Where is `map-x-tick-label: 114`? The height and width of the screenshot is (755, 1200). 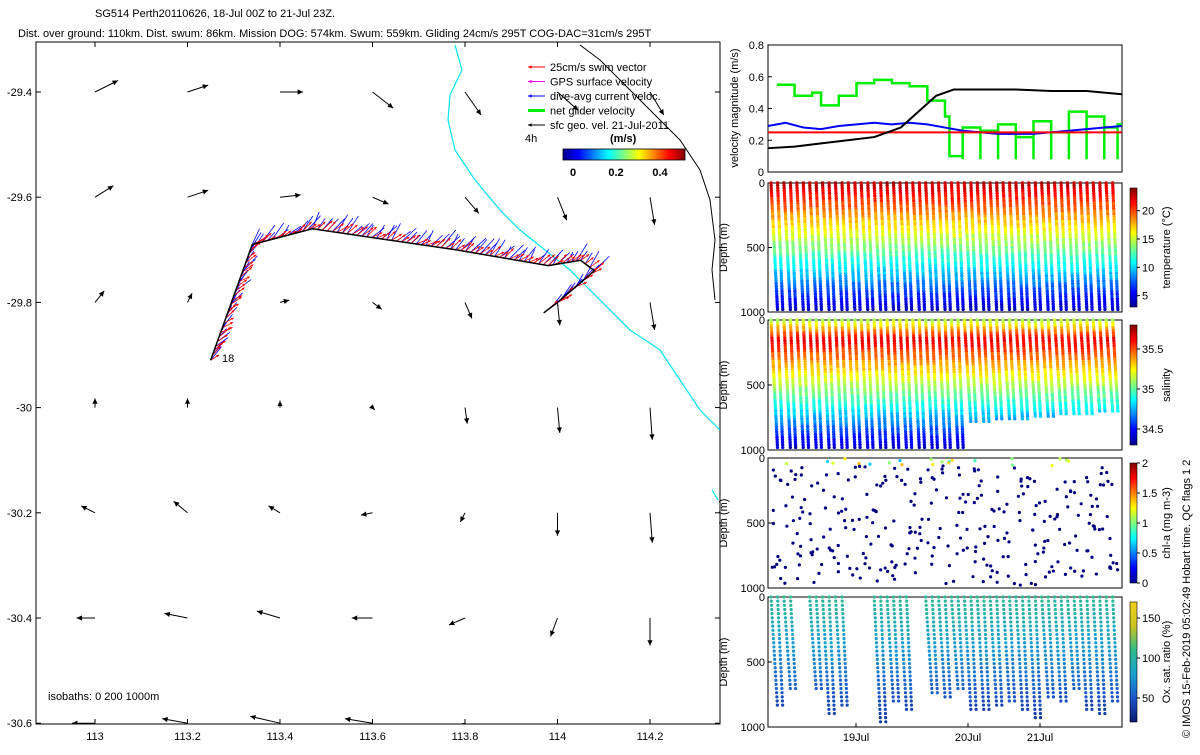
map-x-tick-label: 114 is located at coordinates (558, 737).